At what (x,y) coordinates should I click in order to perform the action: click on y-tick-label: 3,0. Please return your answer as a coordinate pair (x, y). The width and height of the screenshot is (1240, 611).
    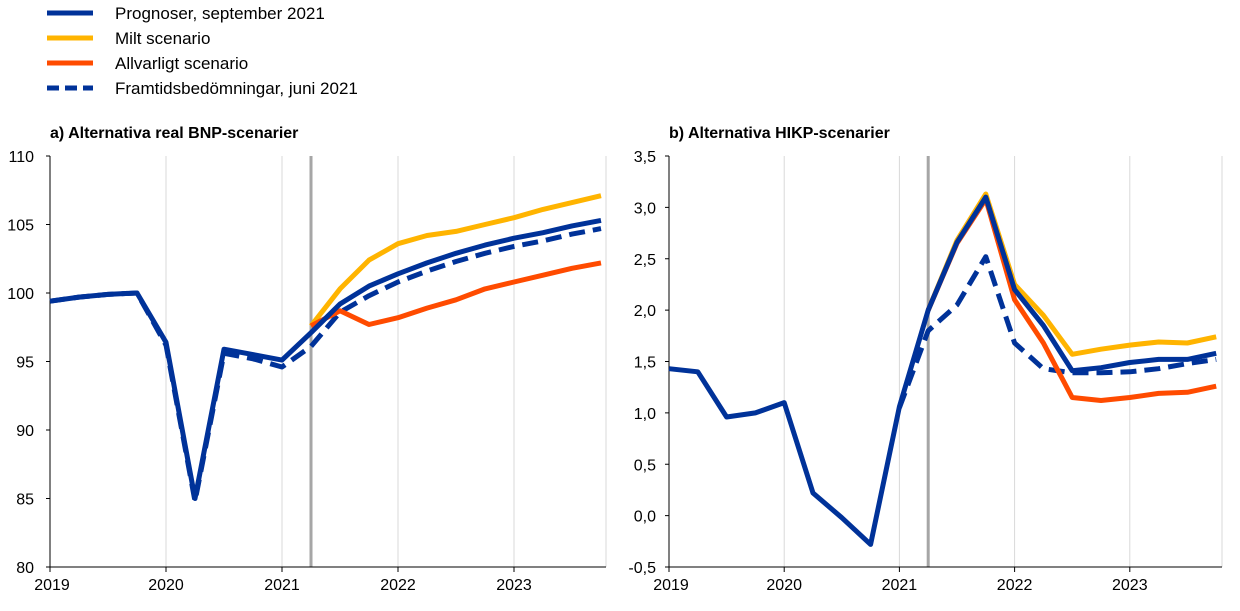
    Looking at the image, I should click on (645, 208).